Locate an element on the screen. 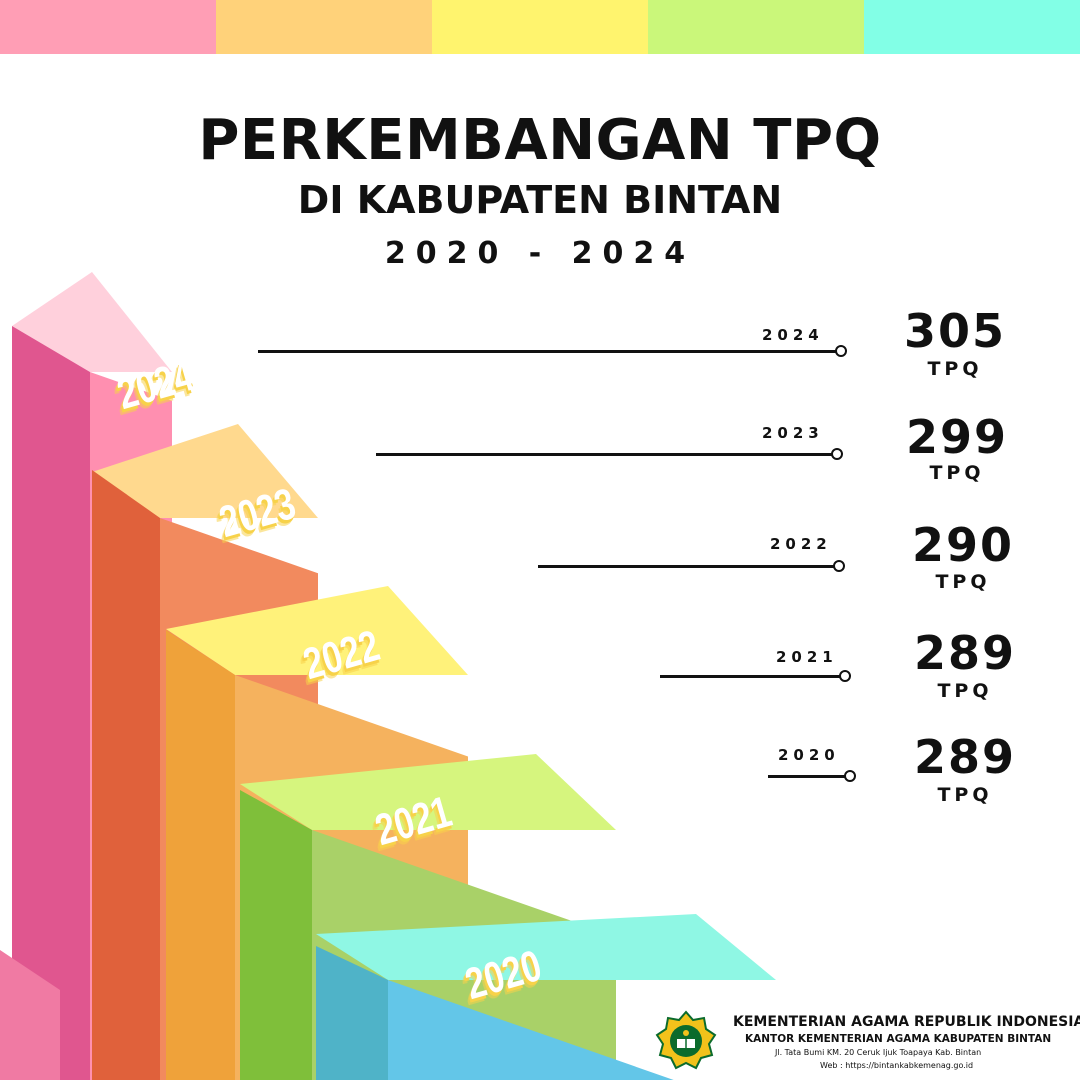  data-value-label: 290 is located at coordinates (963, 545).